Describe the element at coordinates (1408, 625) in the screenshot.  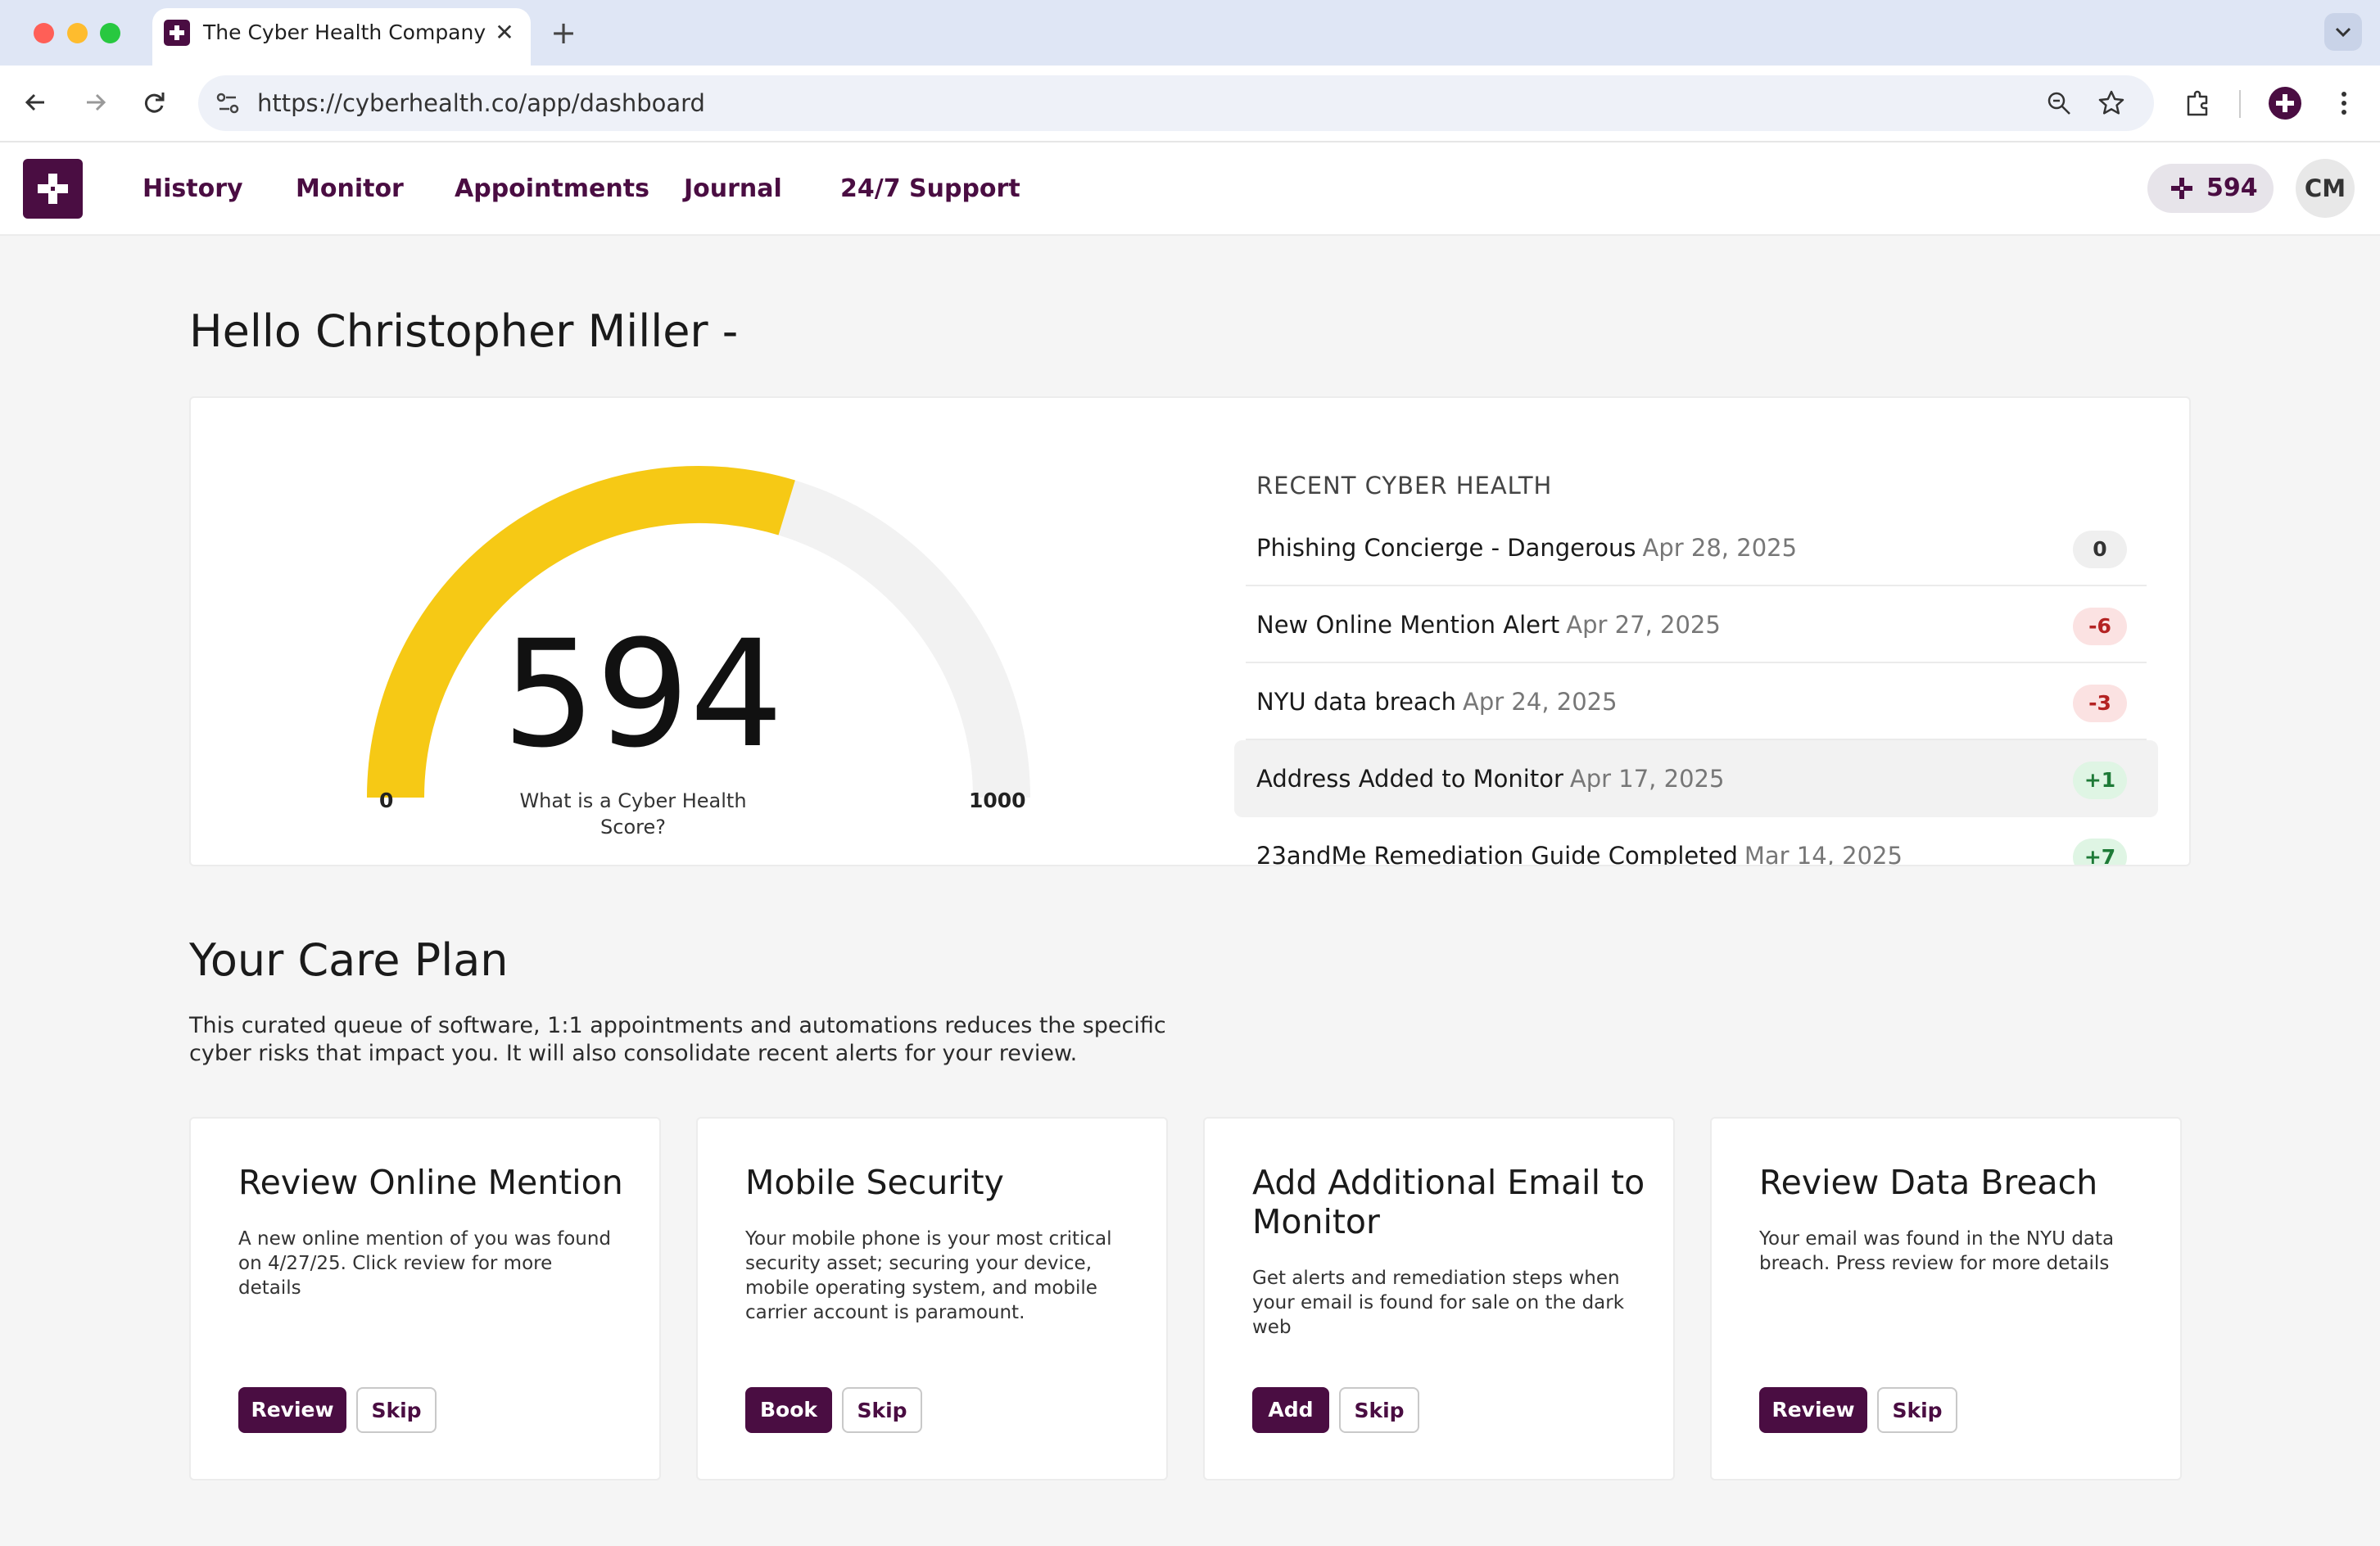
I see `recent-item-label: New Online Mention Alert` at that location.